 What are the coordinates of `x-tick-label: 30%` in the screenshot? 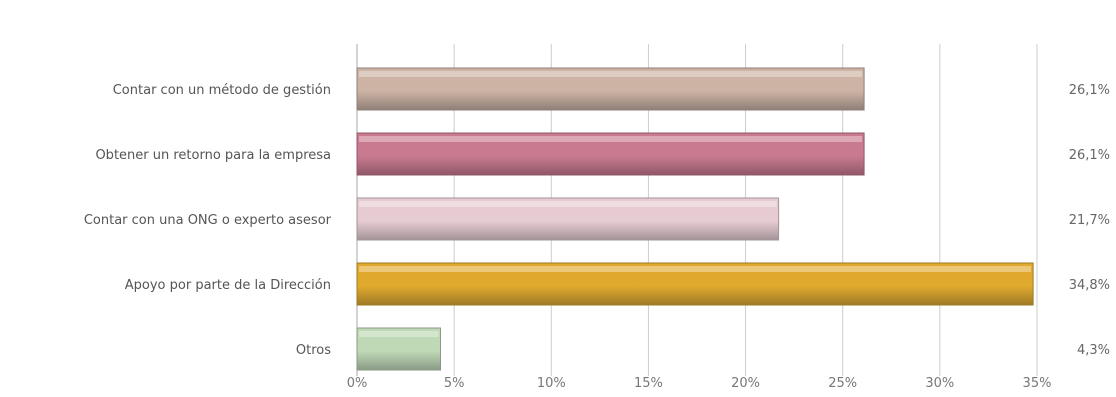 It's located at (939, 383).